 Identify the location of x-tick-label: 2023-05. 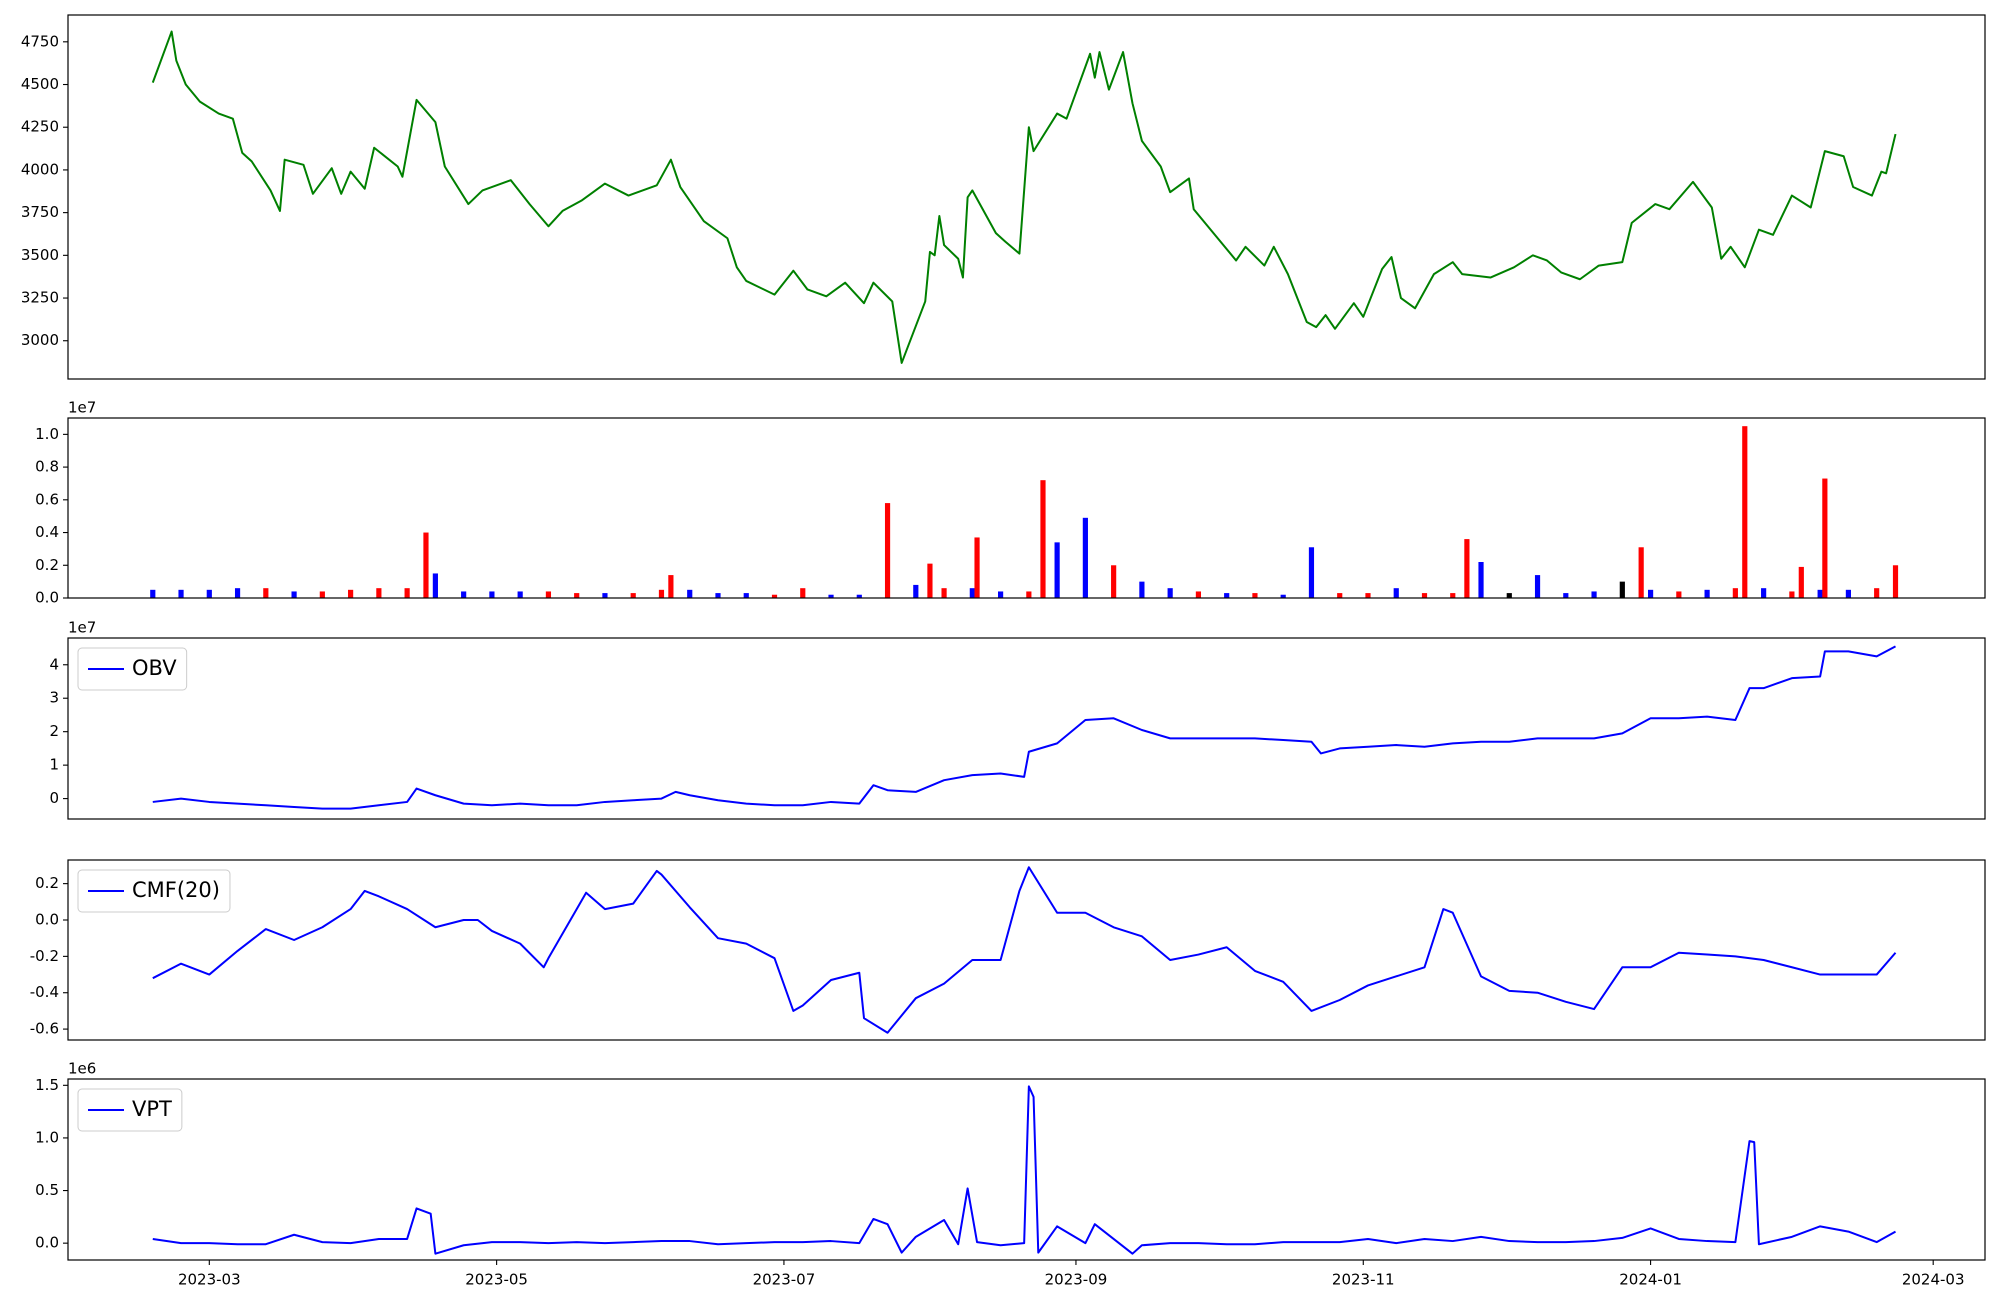
(496, 1280).